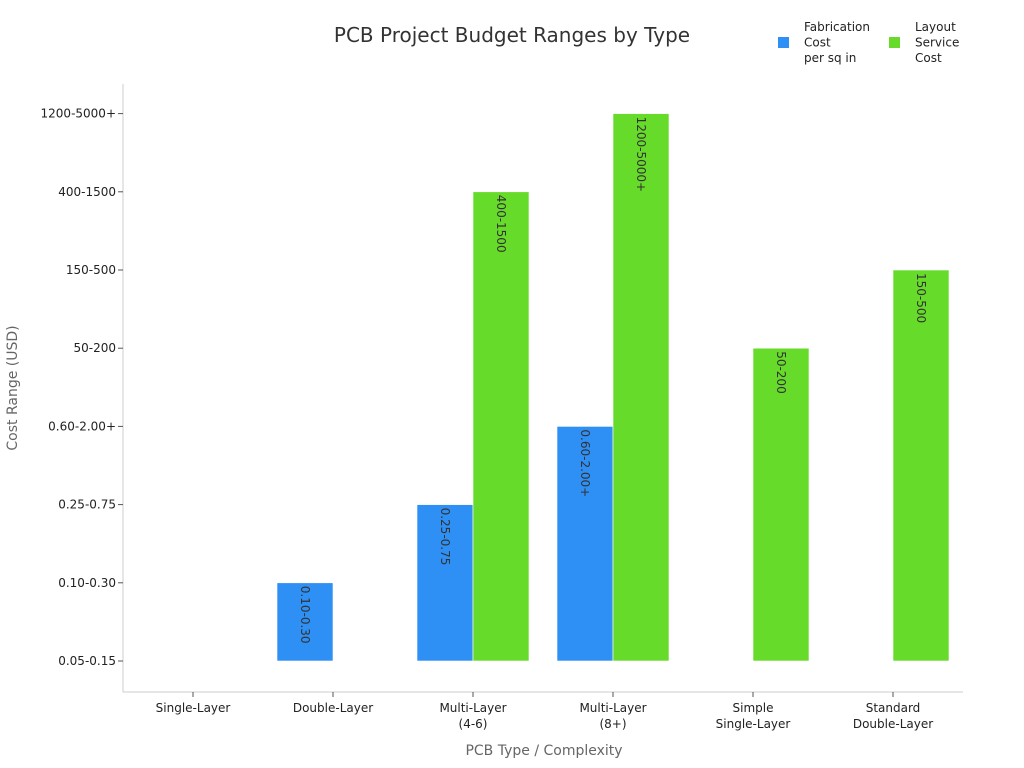  I want to click on legend-swatch-layout, so click(894, 42).